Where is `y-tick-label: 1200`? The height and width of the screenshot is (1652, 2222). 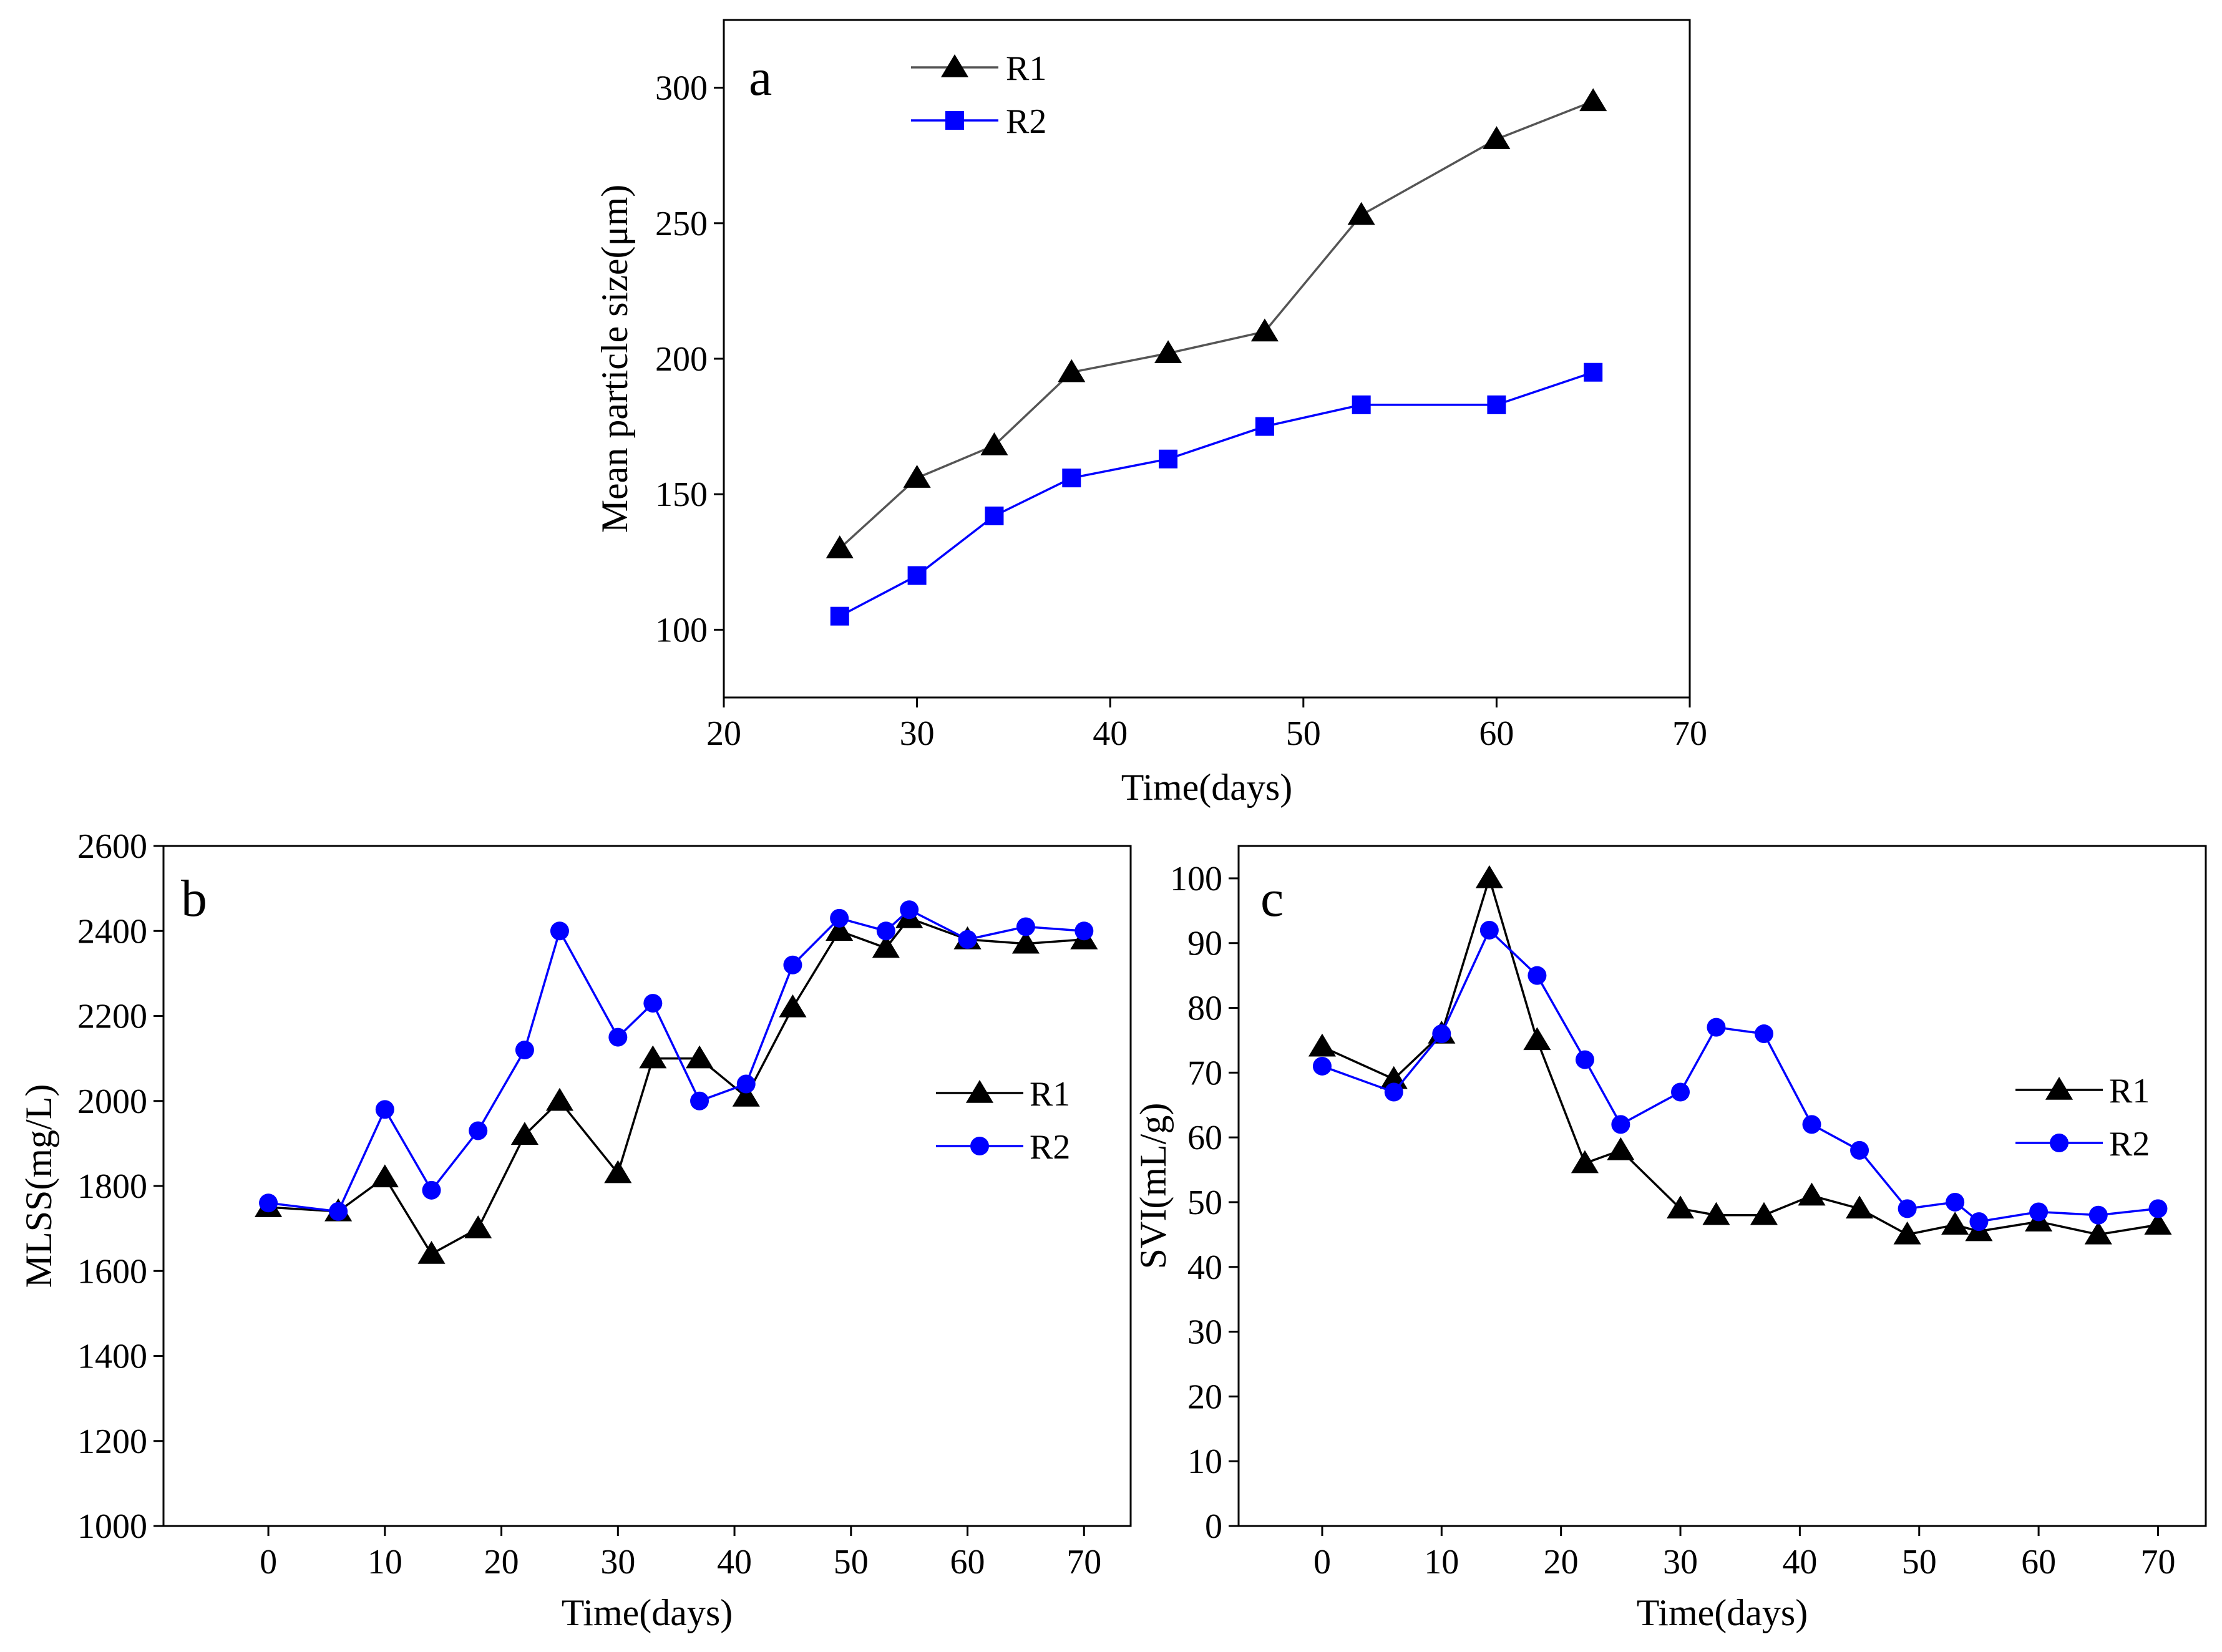 y-tick-label: 1200 is located at coordinates (112, 1441).